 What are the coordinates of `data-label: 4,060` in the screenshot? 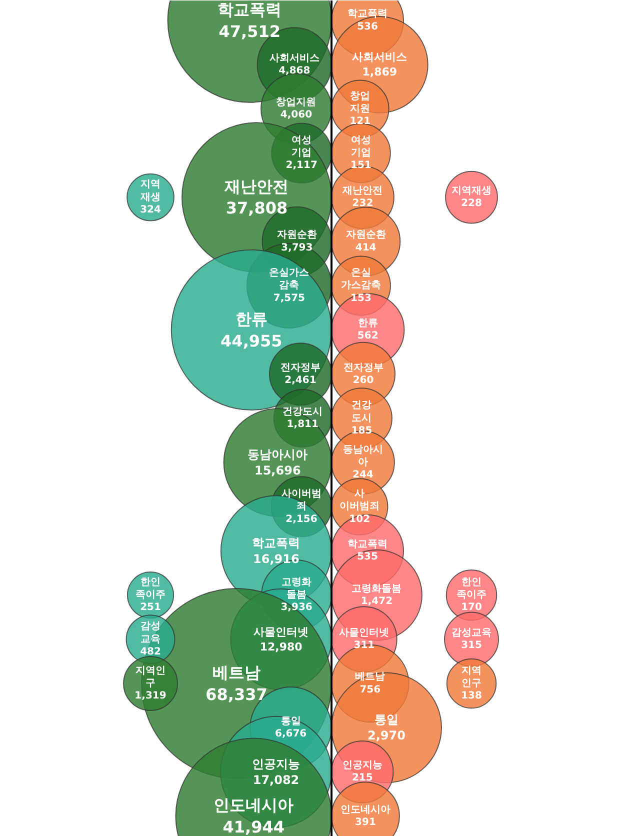 It's located at (296, 115).